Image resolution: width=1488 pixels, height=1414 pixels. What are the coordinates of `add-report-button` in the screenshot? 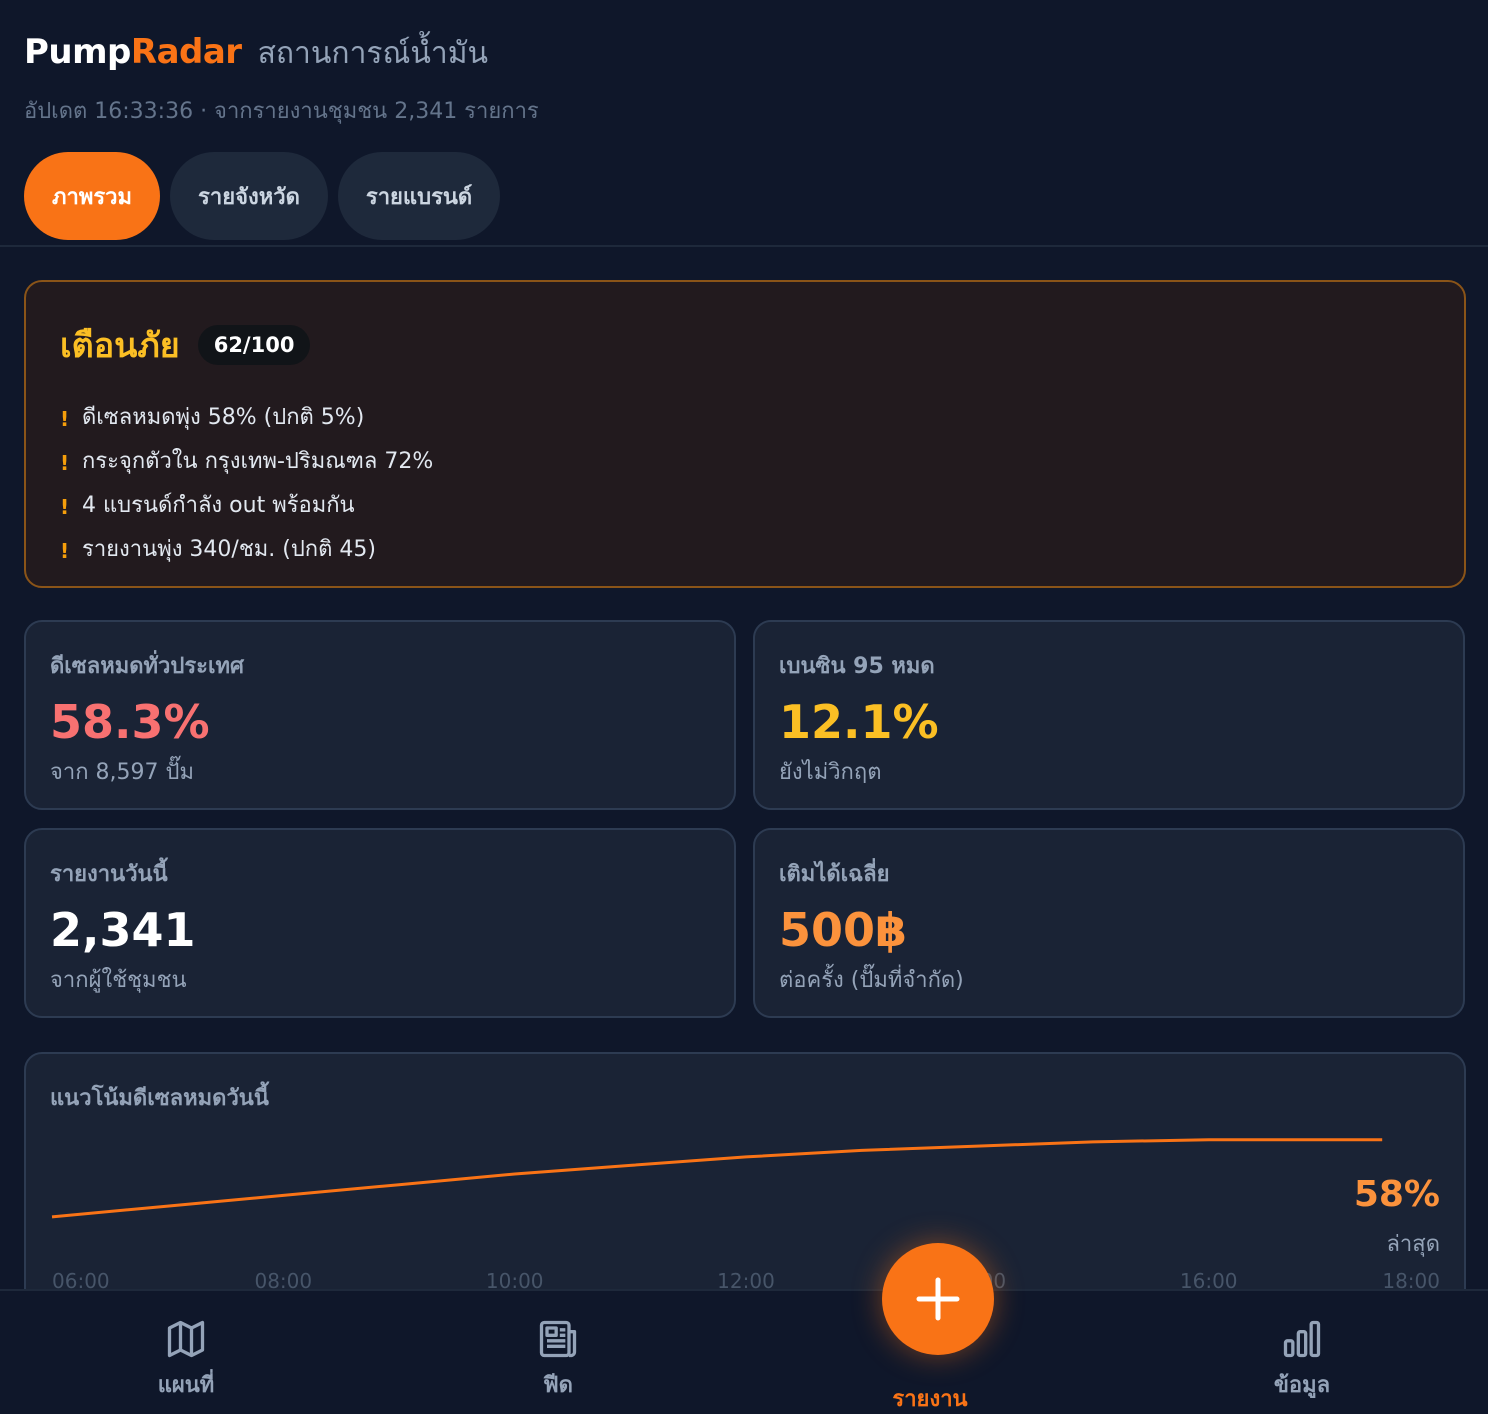 It's located at (938, 1299).